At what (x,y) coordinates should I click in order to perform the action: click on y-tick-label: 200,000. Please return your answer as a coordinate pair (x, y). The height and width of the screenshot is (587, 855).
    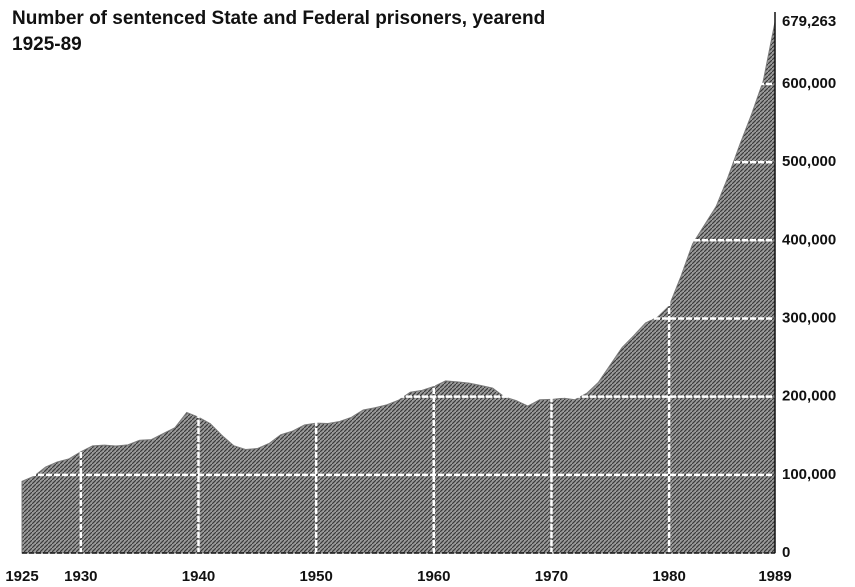
    Looking at the image, I should click on (809, 396).